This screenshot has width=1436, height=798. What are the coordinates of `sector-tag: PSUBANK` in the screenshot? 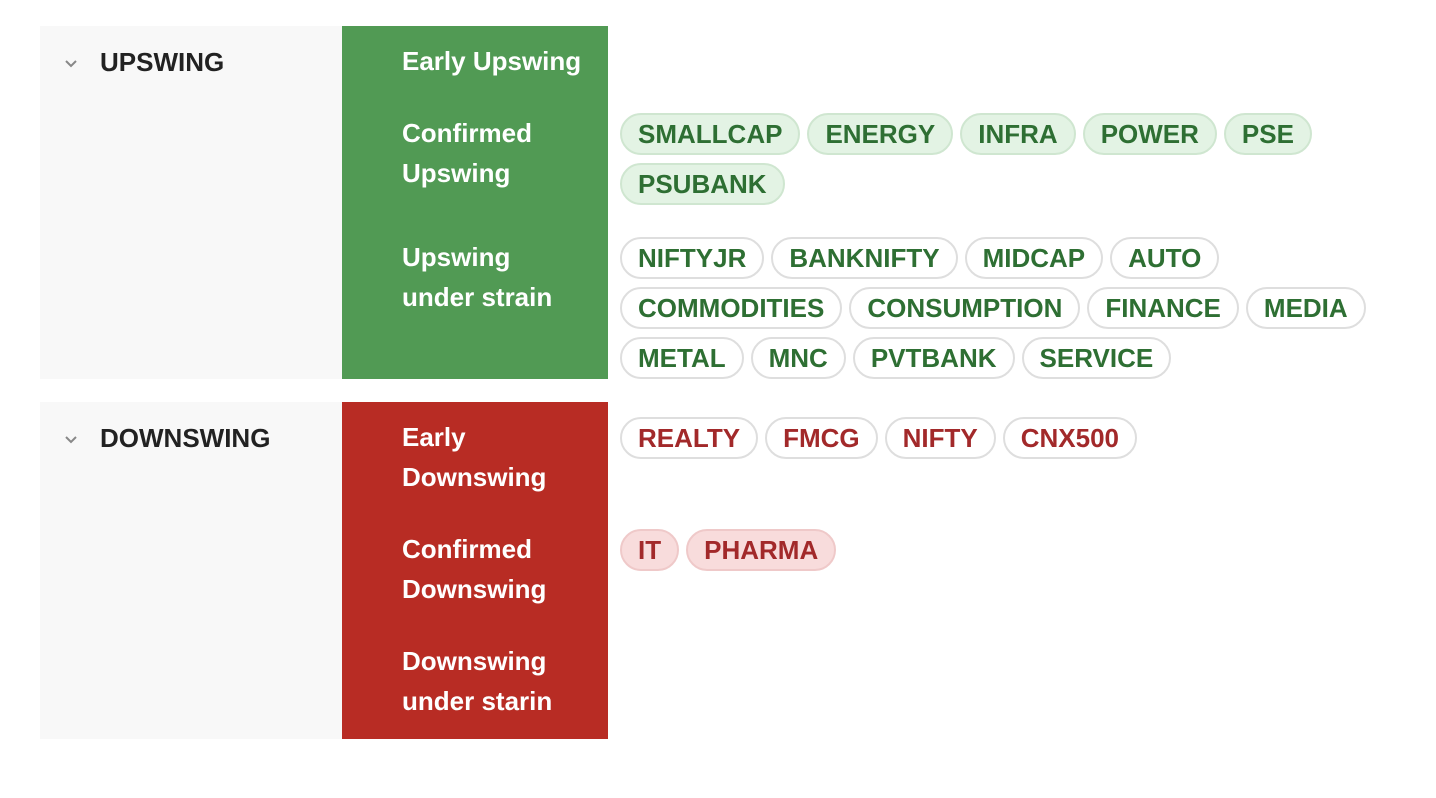 It's located at (702, 184).